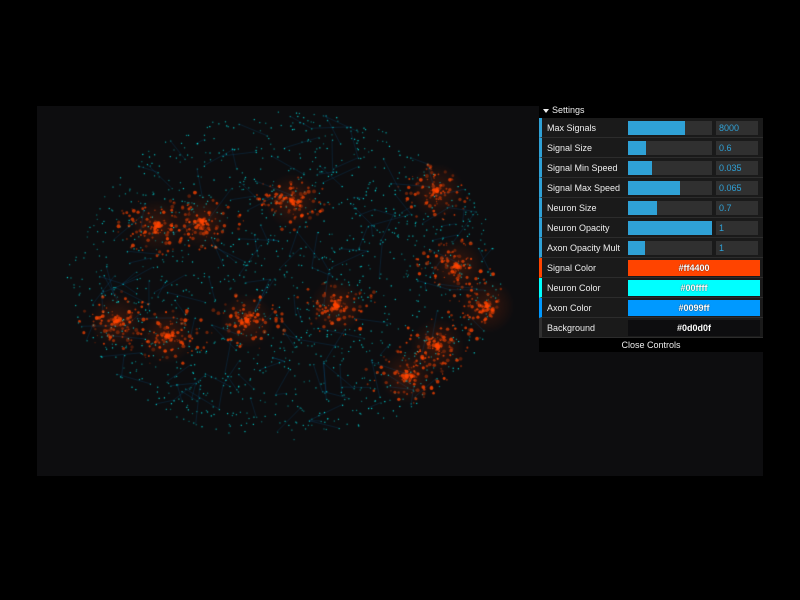 The height and width of the screenshot is (600, 800). I want to click on max-signals-input: 8000, so click(737, 127).